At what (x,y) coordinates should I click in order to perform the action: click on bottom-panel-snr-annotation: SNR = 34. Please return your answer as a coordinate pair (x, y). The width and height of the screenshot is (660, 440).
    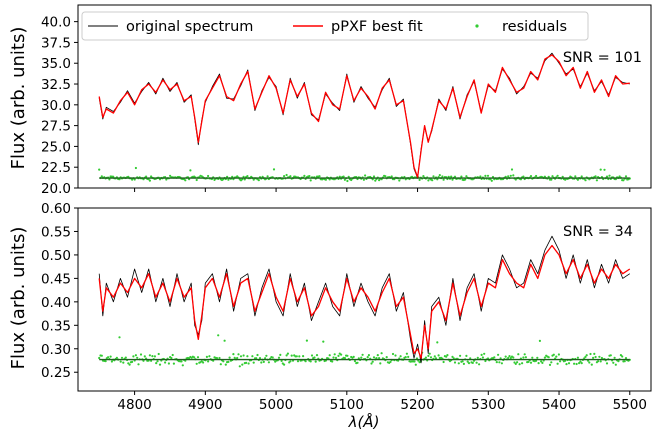
    Looking at the image, I should click on (598, 232).